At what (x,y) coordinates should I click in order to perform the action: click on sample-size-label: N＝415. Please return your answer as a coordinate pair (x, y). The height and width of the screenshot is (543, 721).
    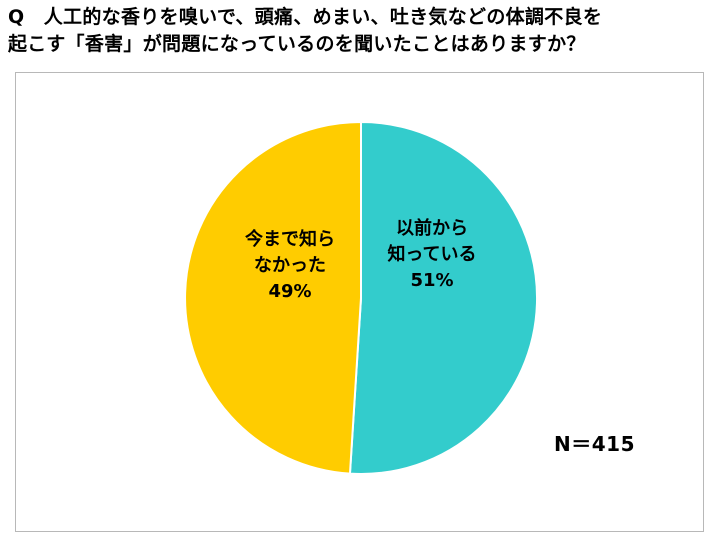
    Looking at the image, I should click on (594, 444).